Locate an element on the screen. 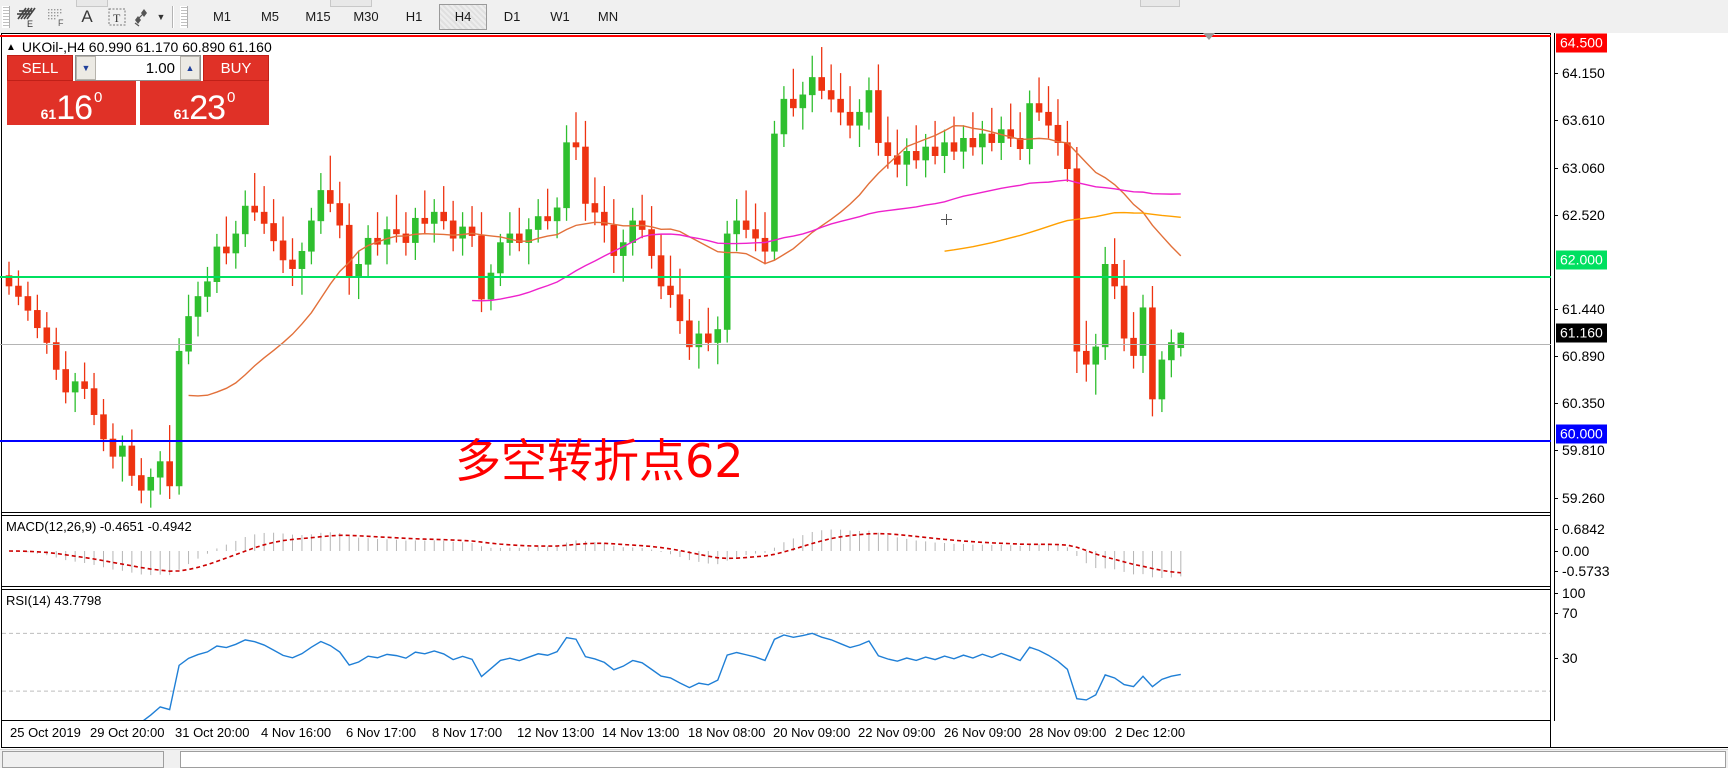 The image size is (1728, 768). time-axis-label: 18 Nov 08:00 is located at coordinates (727, 732).